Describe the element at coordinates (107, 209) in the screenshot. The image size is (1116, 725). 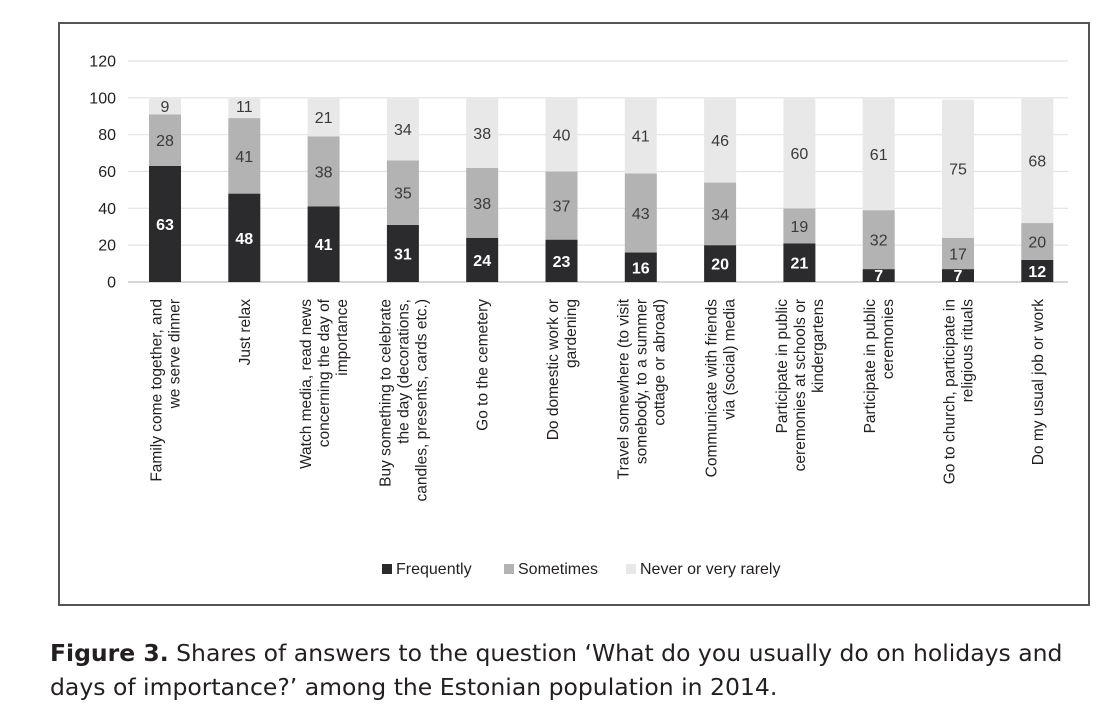
I see `y-tick-label: 40` at that location.